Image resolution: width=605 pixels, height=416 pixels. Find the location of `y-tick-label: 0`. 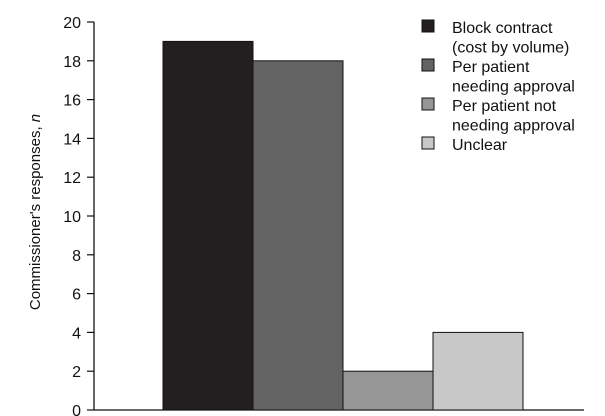

y-tick-label: 0 is located at coordinates (76, 409).